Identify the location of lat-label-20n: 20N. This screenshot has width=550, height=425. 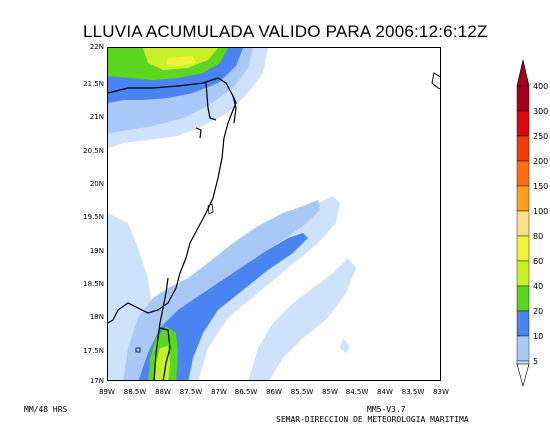
(96, 184).